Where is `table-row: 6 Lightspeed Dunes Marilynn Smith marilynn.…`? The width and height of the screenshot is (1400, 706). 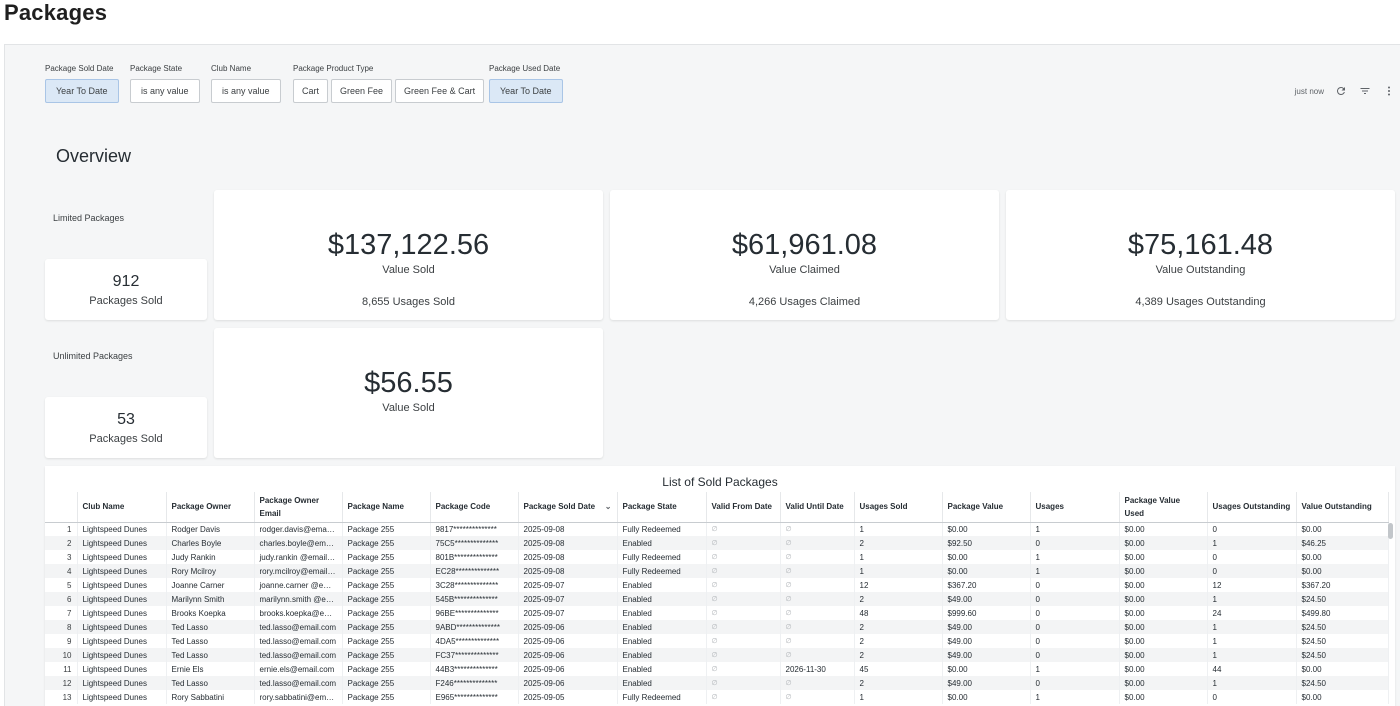
table-row: 6 Lightspeed Dunes Marilynn Smith marilynn.… is located at coordinates (717, 599).